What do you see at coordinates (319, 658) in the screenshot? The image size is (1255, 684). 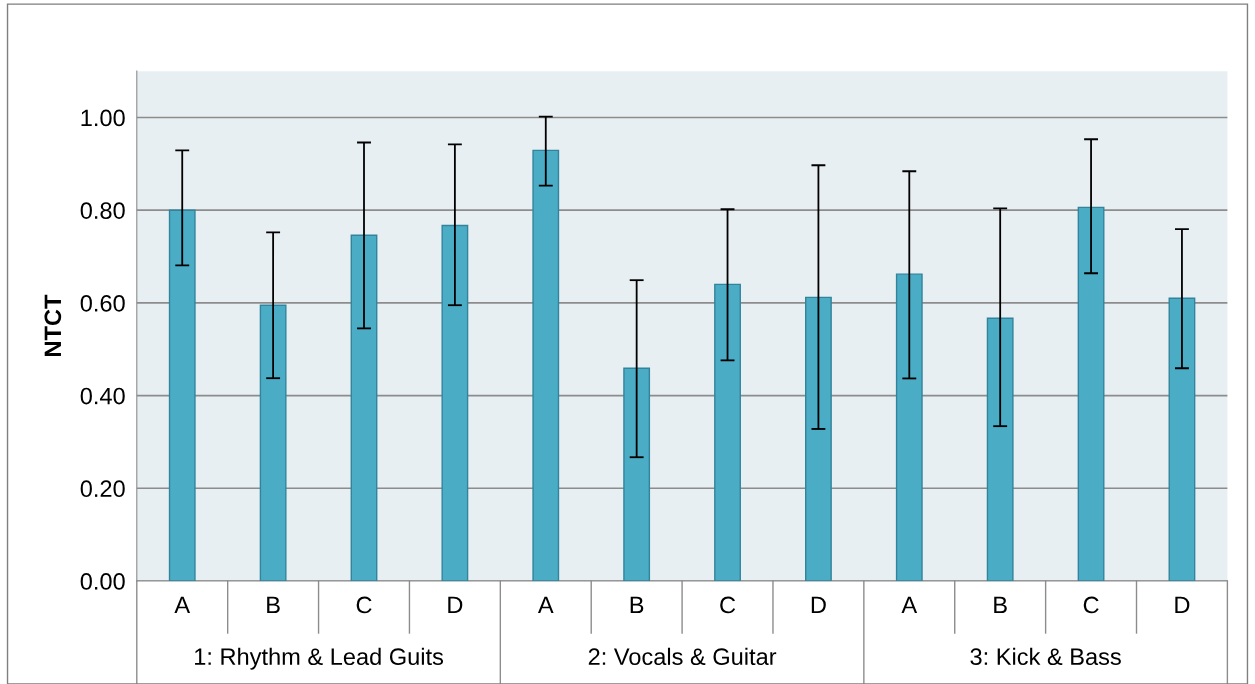 I see `text: 1: Rhythm & Lead Guits` at bounding box center [319, 658].